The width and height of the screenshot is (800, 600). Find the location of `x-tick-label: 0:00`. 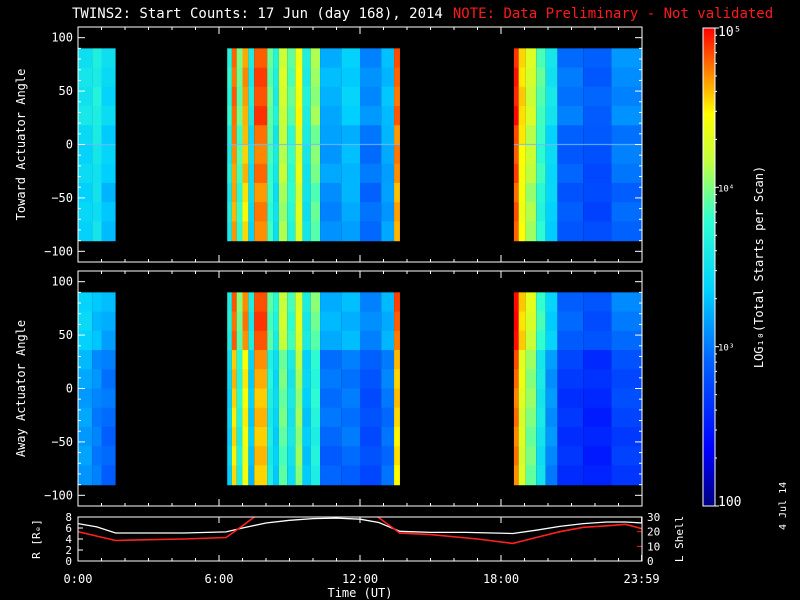

x-tick-label: 0:00 is located at coordinates (78, 579).